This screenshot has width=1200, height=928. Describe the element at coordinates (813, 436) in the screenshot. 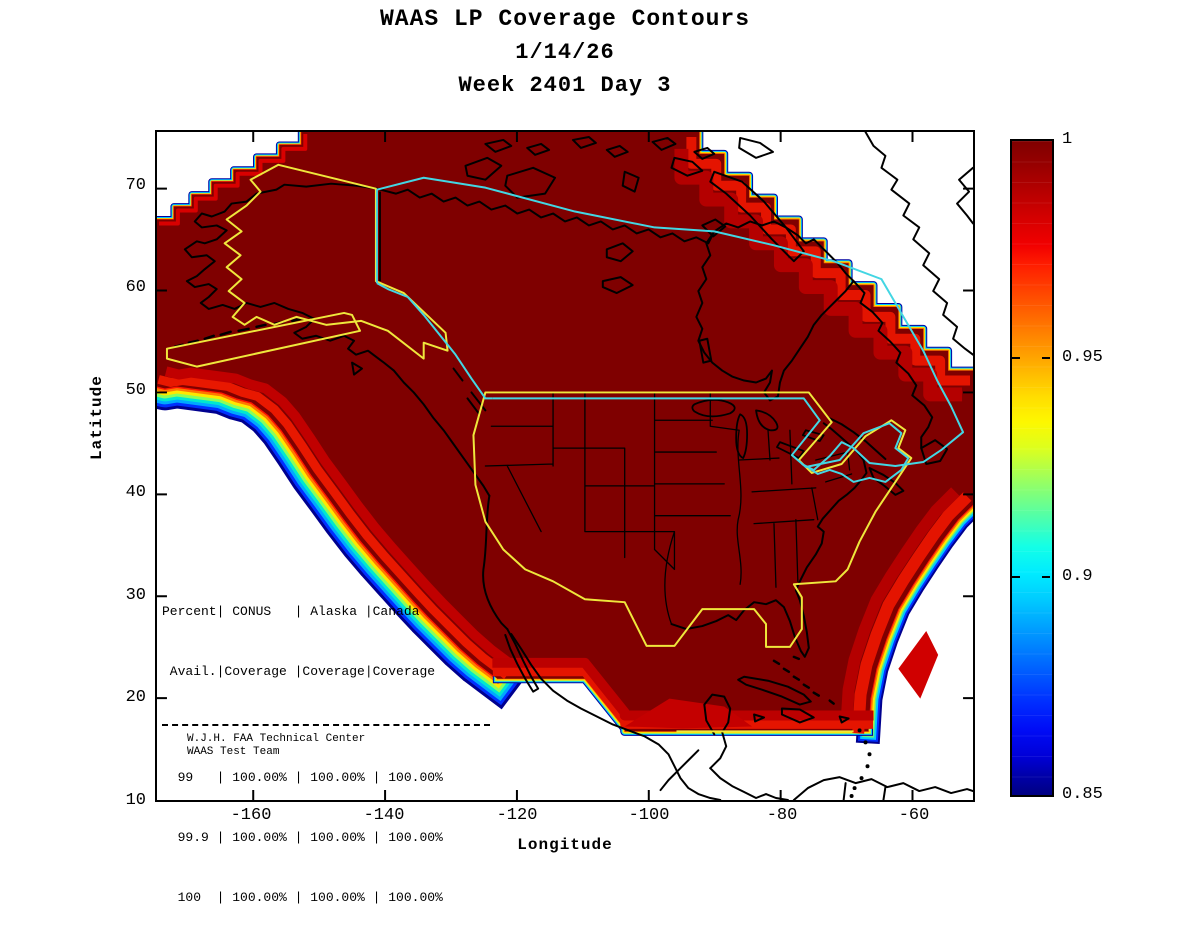

I see `lake-ontario` at that location.